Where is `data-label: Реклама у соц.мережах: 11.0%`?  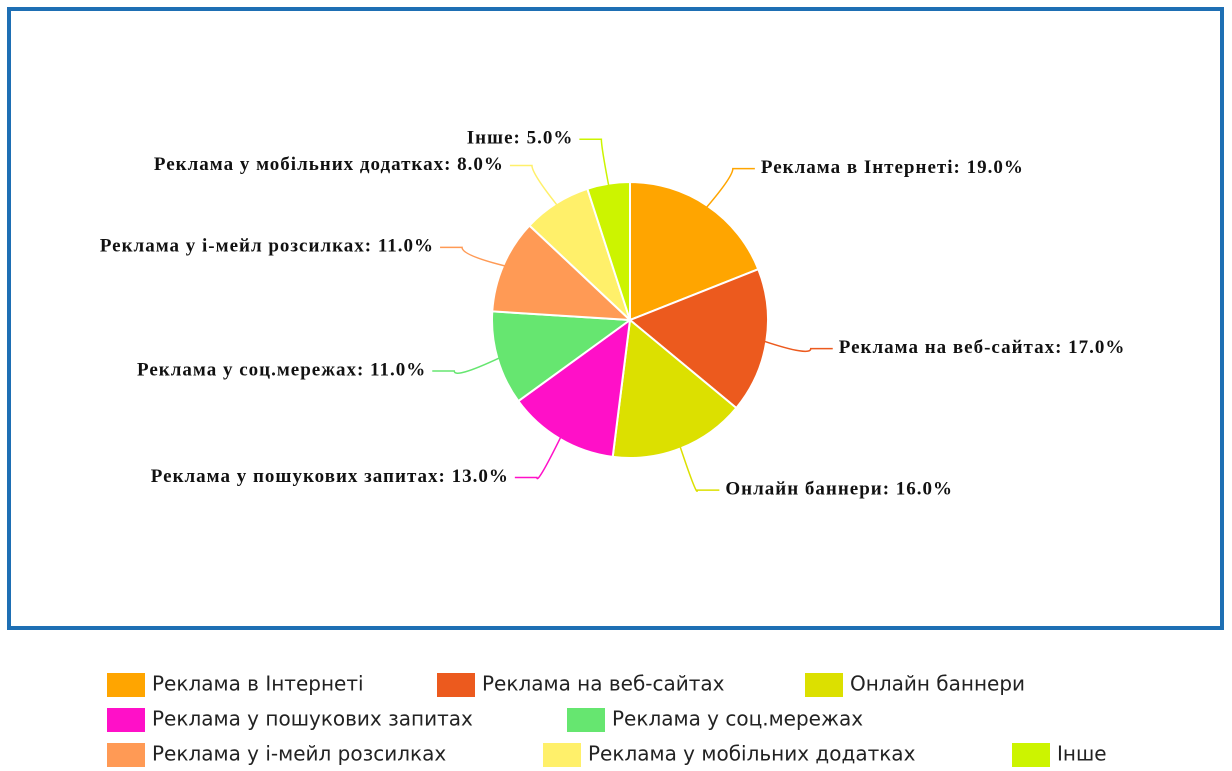 data-label: Реклама у соц.мережах: 11.0% is located at coordinates (281, 369).